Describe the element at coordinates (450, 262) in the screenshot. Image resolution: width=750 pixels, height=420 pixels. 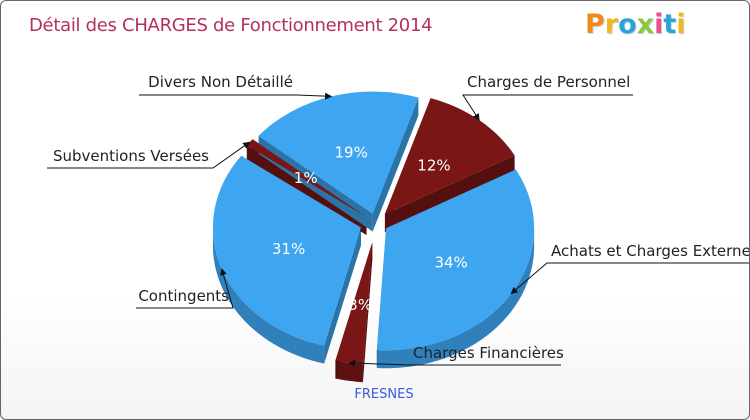
I see `percent-label: 34%` at that location.